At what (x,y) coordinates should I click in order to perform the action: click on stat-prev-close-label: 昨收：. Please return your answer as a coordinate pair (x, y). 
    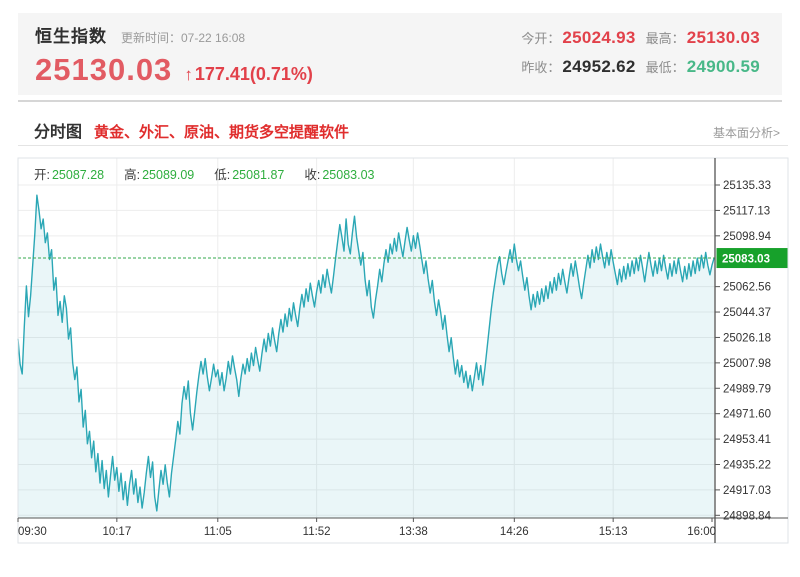
    Looking at the image, I should click on (541, 67).